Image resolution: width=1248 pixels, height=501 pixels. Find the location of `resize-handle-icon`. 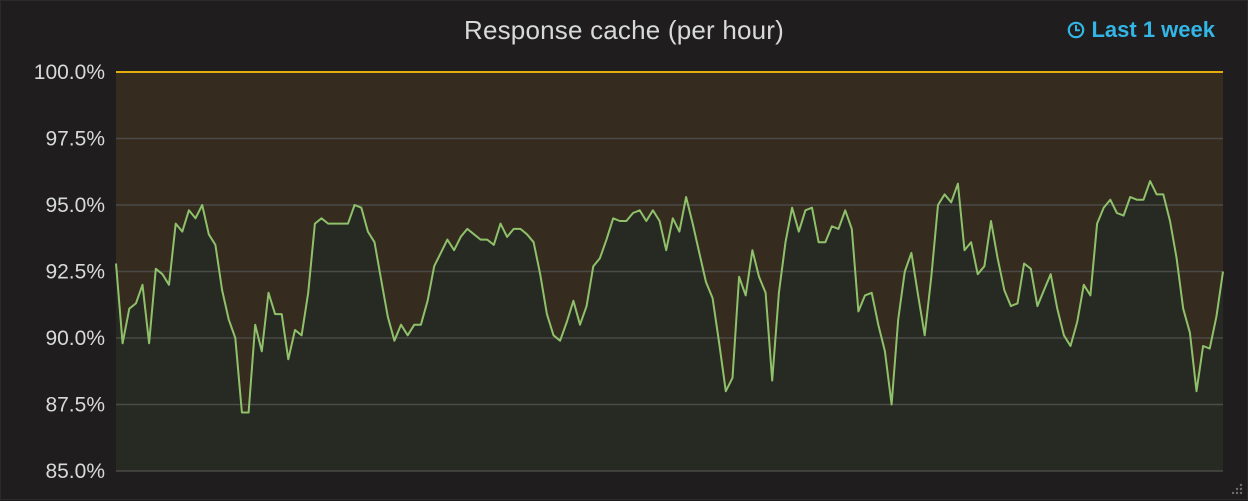

resize-handle-icon is located at coordinates (1236, 488).